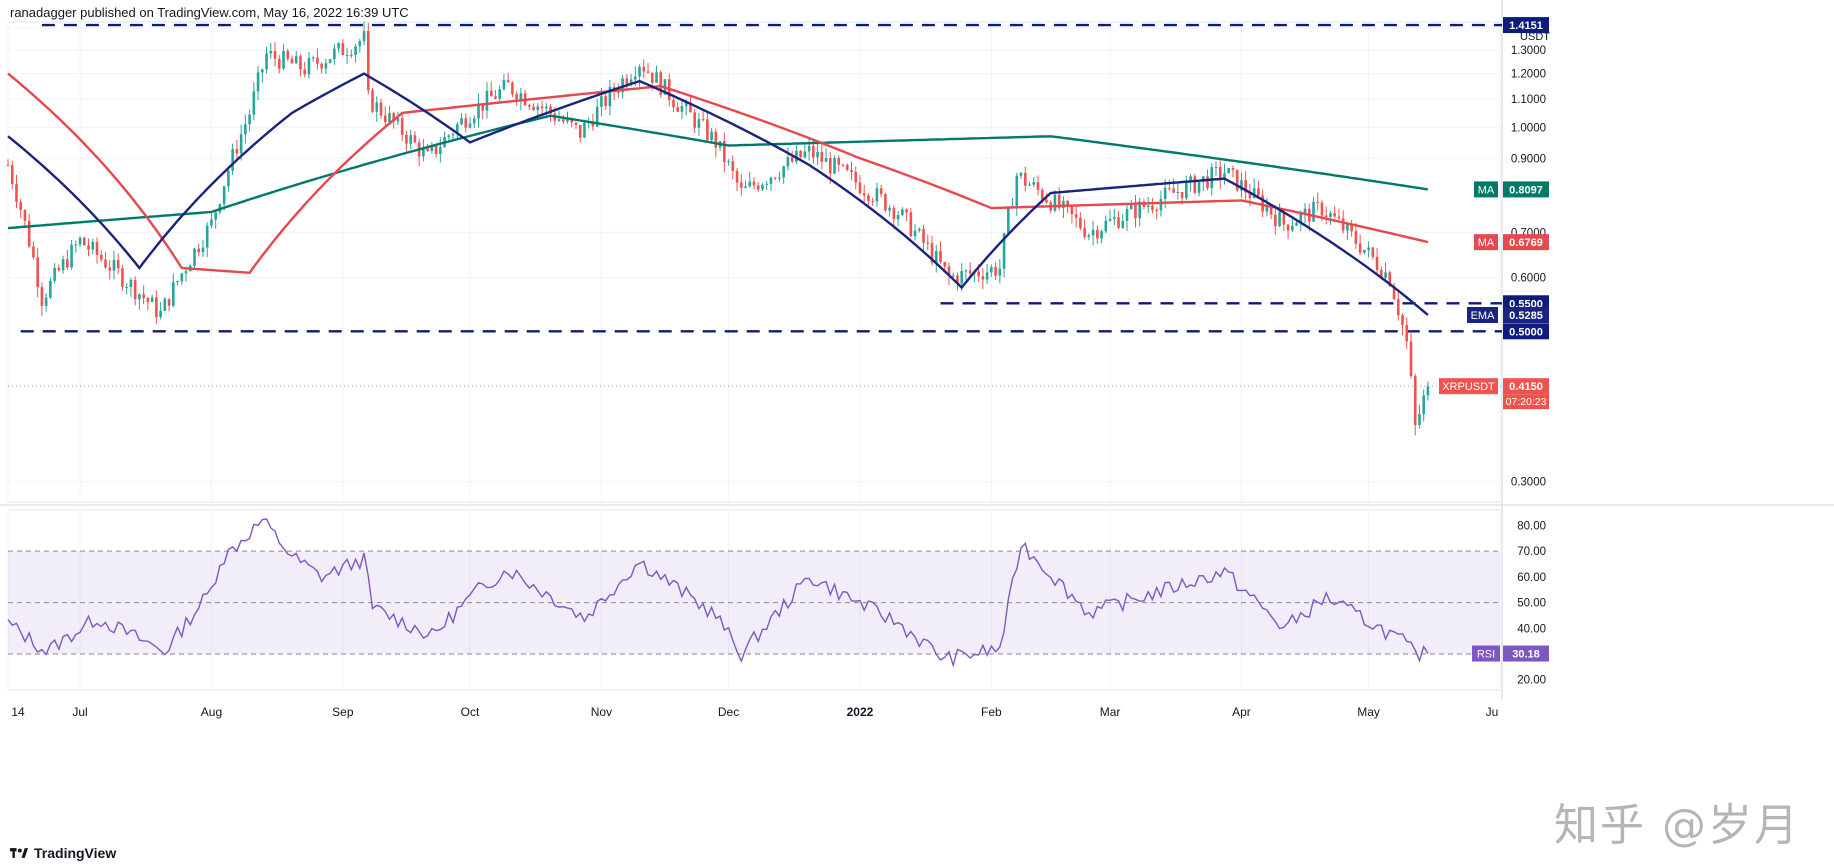  I want to click on price-value-label: 0.8097, so click(1526, 190).